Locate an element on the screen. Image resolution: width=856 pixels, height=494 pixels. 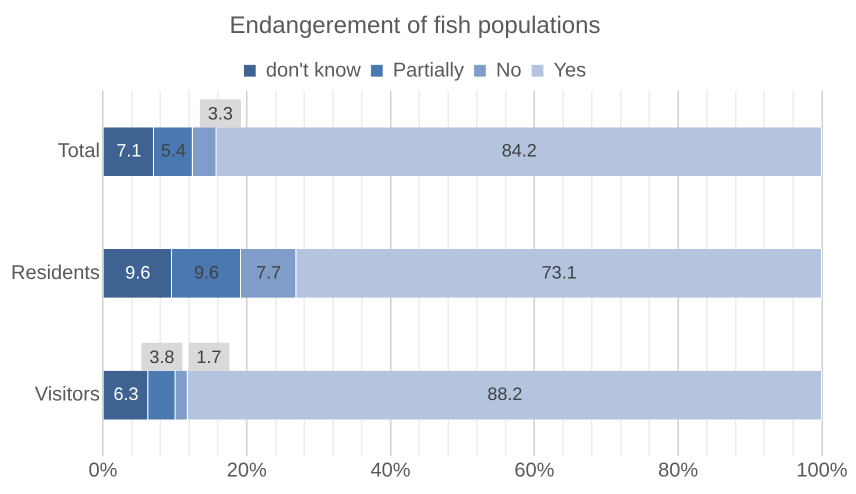
data-label: 7.1 is located at coordinates (129, 150).